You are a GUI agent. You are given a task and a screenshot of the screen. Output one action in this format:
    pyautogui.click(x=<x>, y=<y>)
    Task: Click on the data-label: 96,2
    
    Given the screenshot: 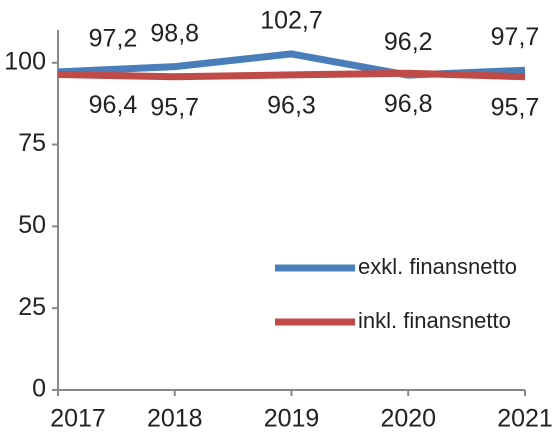 What is the action you would take?
    pyautogui.click(x=408, y=42)
    